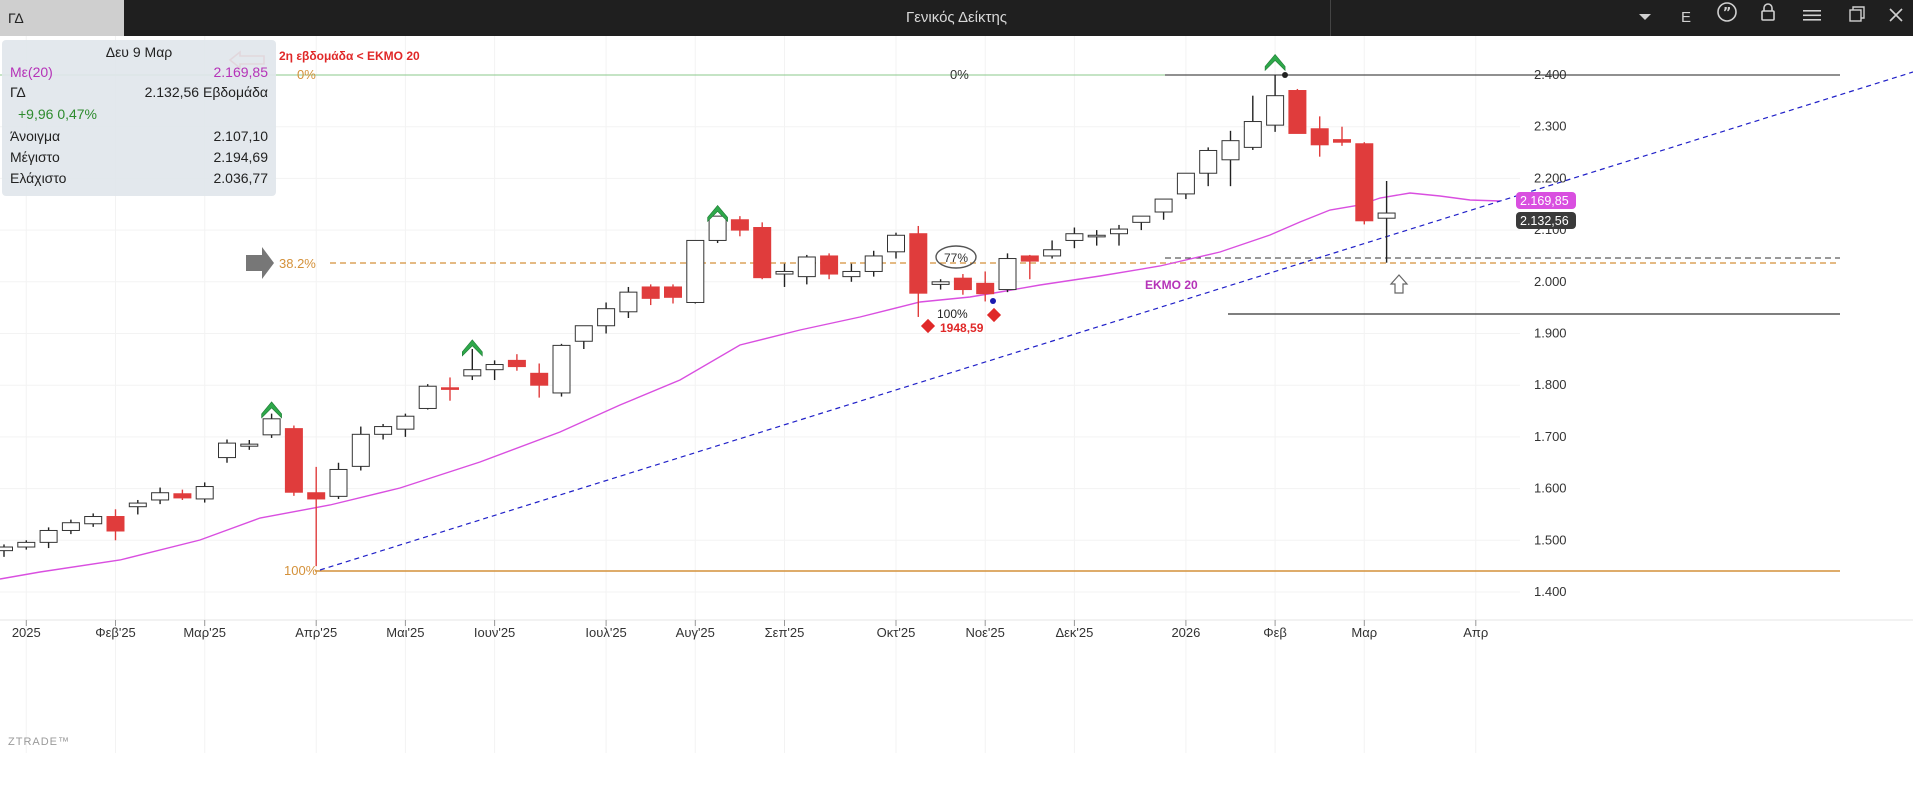 This screenshot has width=1913, height=791. Describe the element at coordinates (1330, 18) in the screenshot. I see `toolbar-divider` at that location.